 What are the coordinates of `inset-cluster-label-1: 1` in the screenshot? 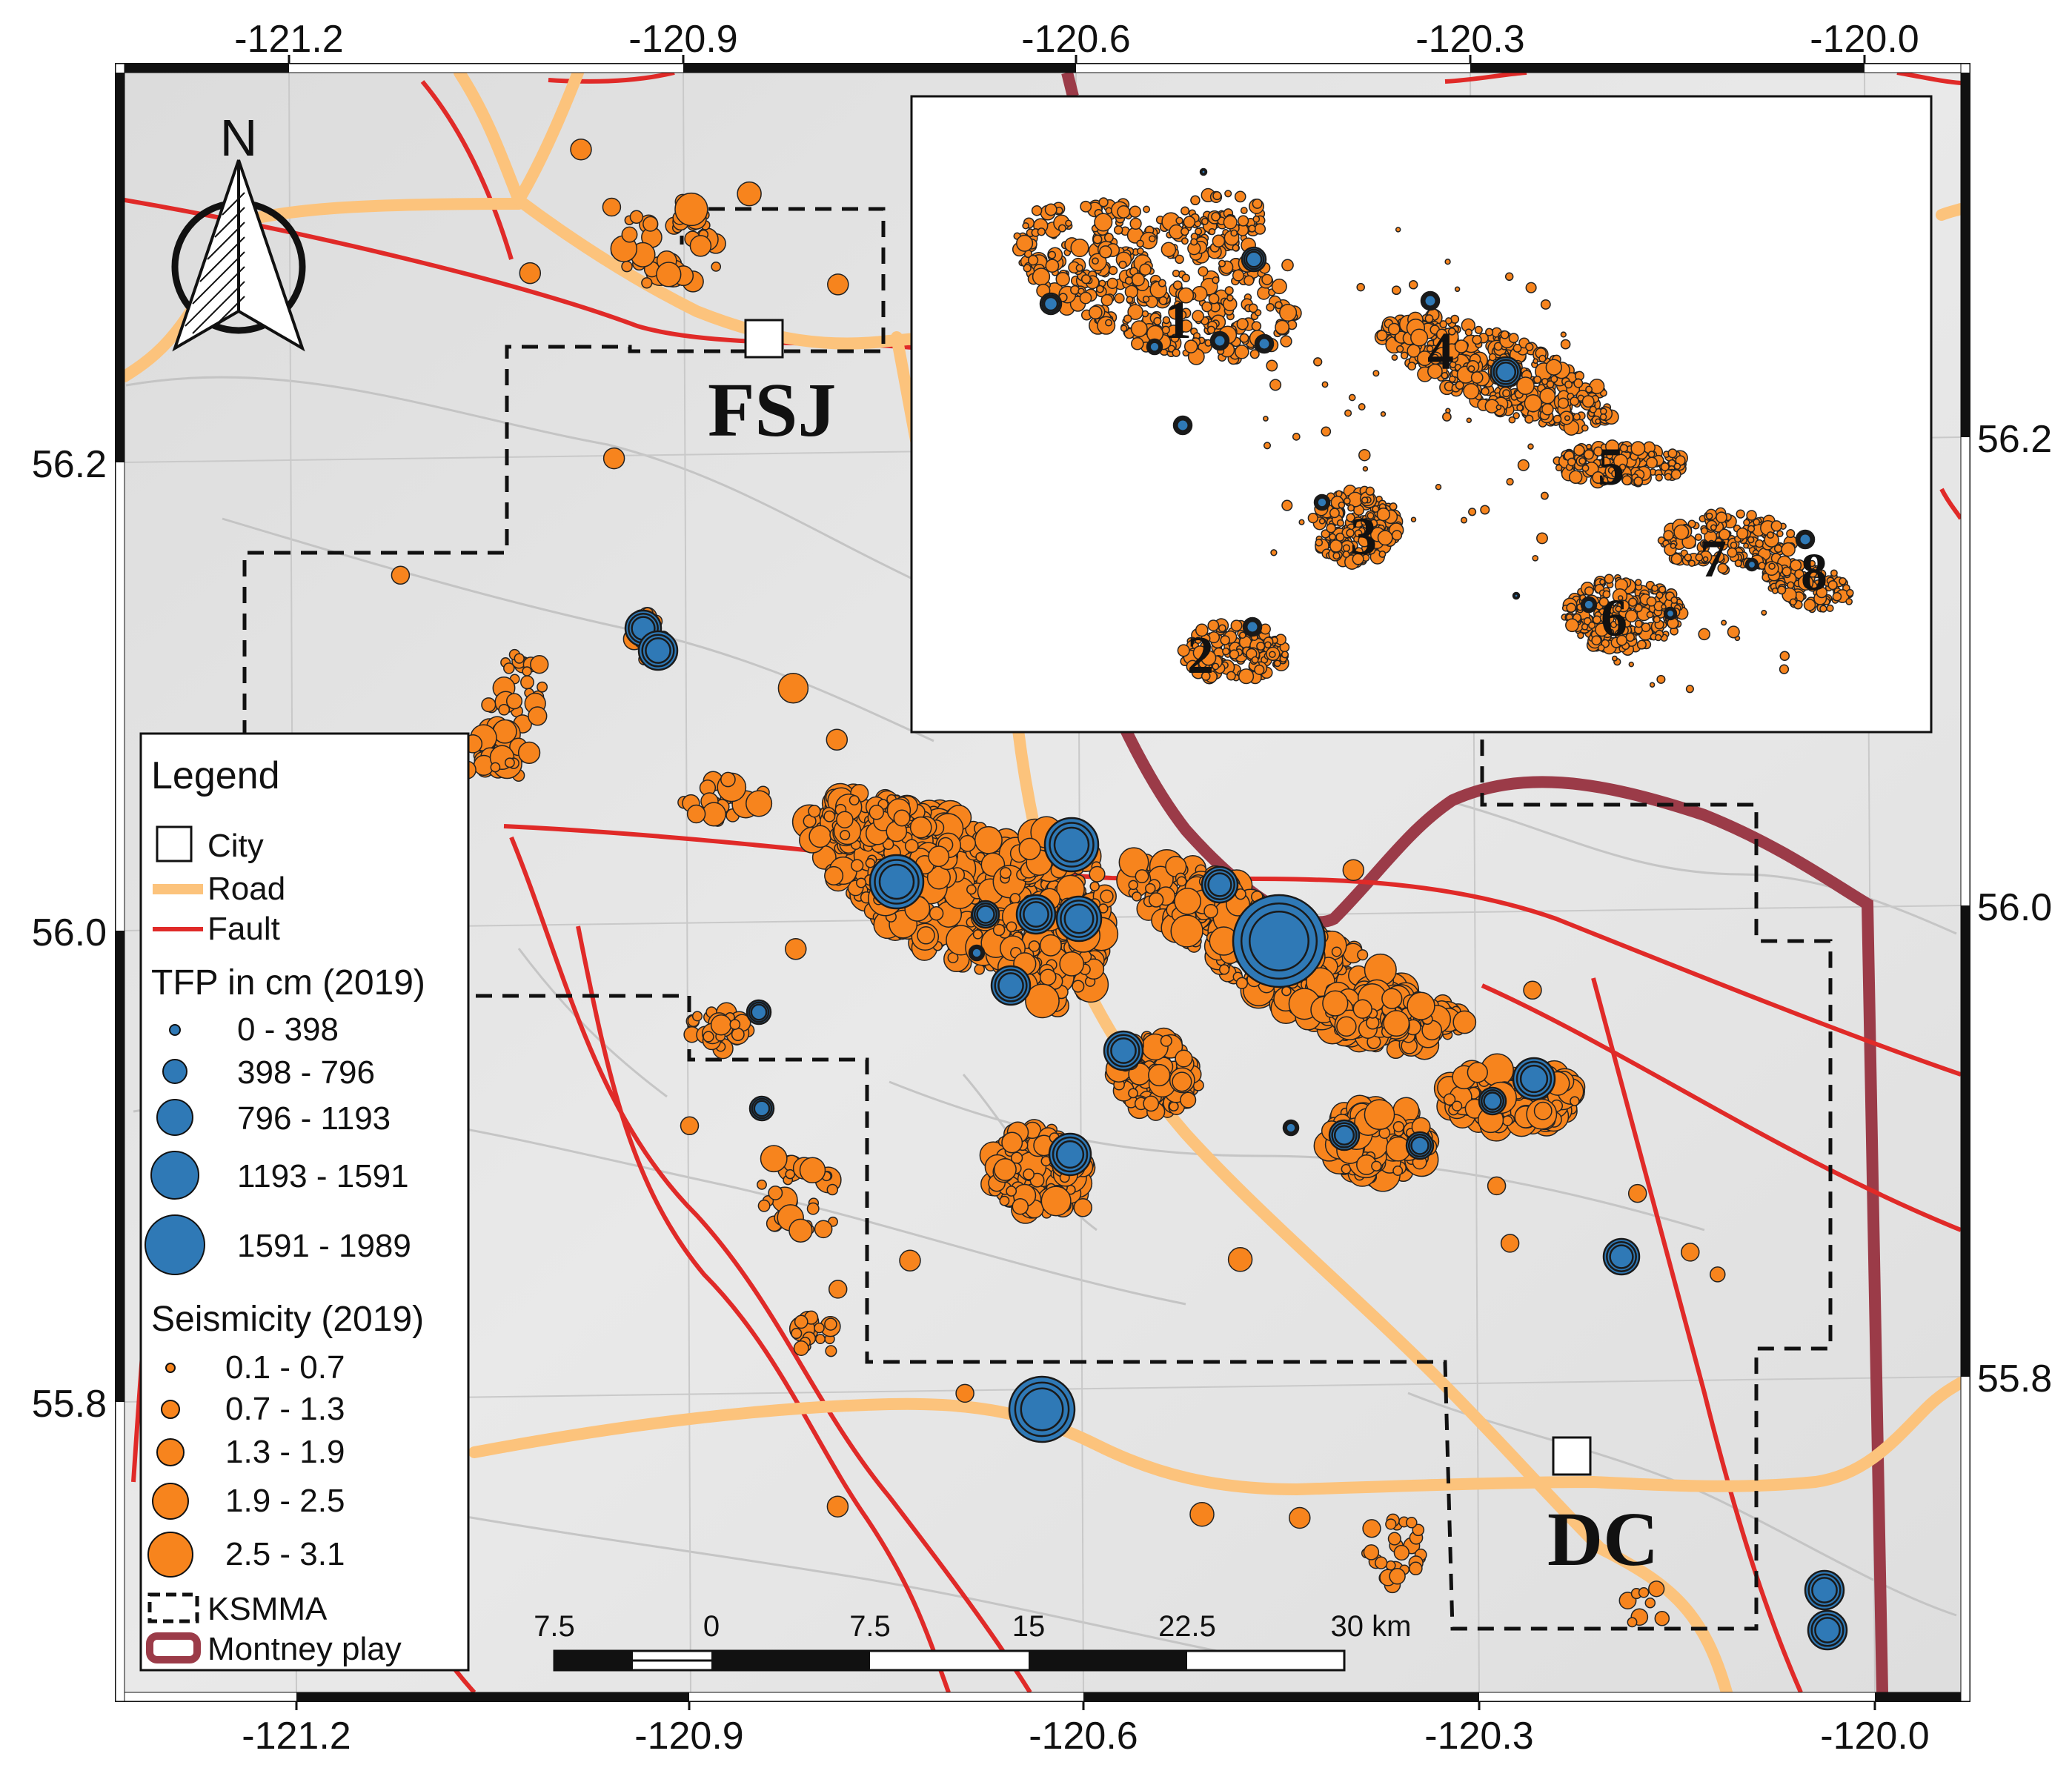 It's located at (1178, 320).